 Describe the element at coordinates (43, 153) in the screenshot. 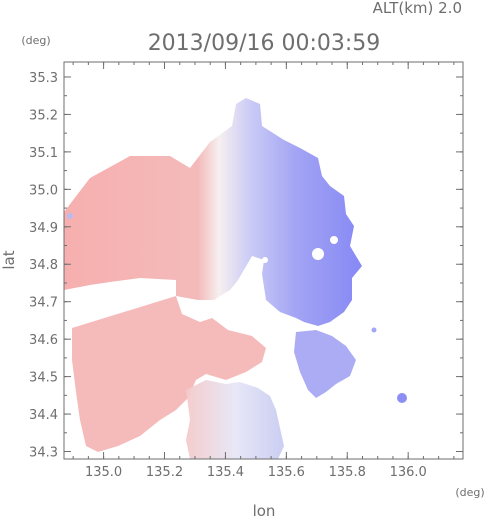

I see `y-tick-label: 35.1` at that location.